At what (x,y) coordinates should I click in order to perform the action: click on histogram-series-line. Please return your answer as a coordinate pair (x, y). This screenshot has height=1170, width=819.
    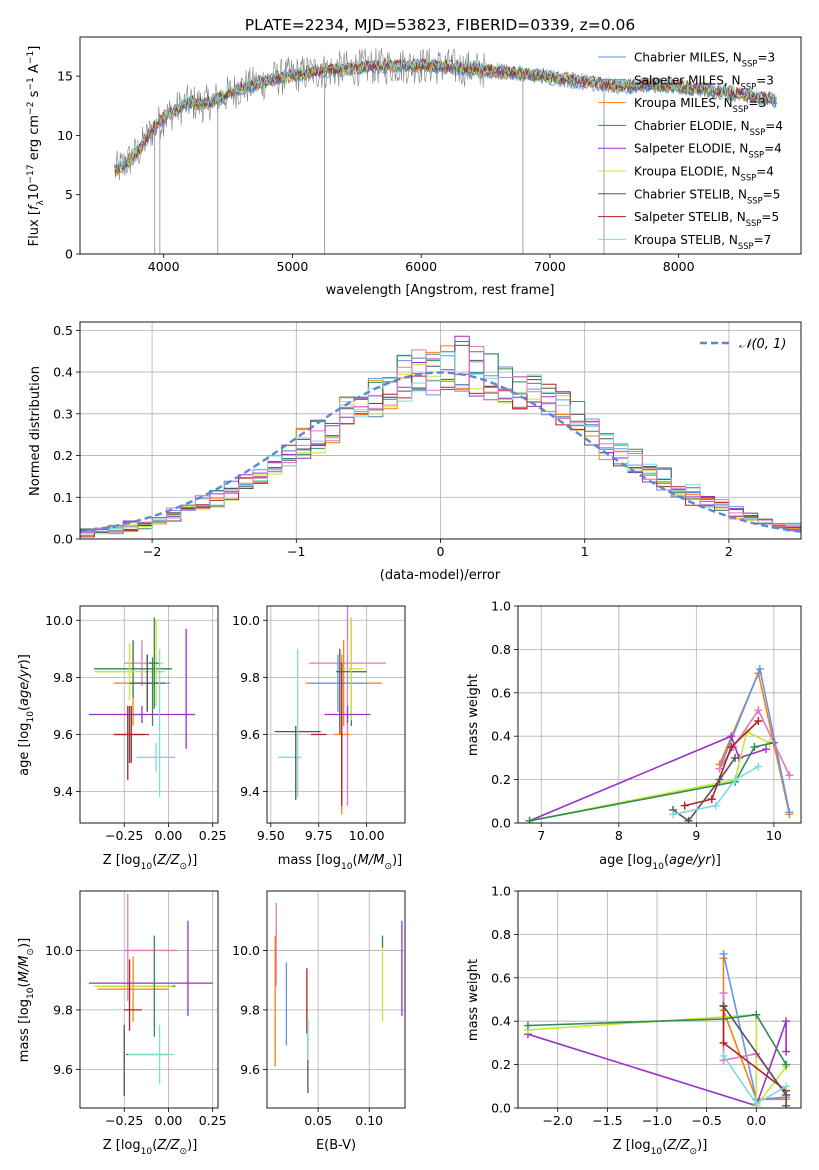
    Looking at the image, I should click on (440, 441).